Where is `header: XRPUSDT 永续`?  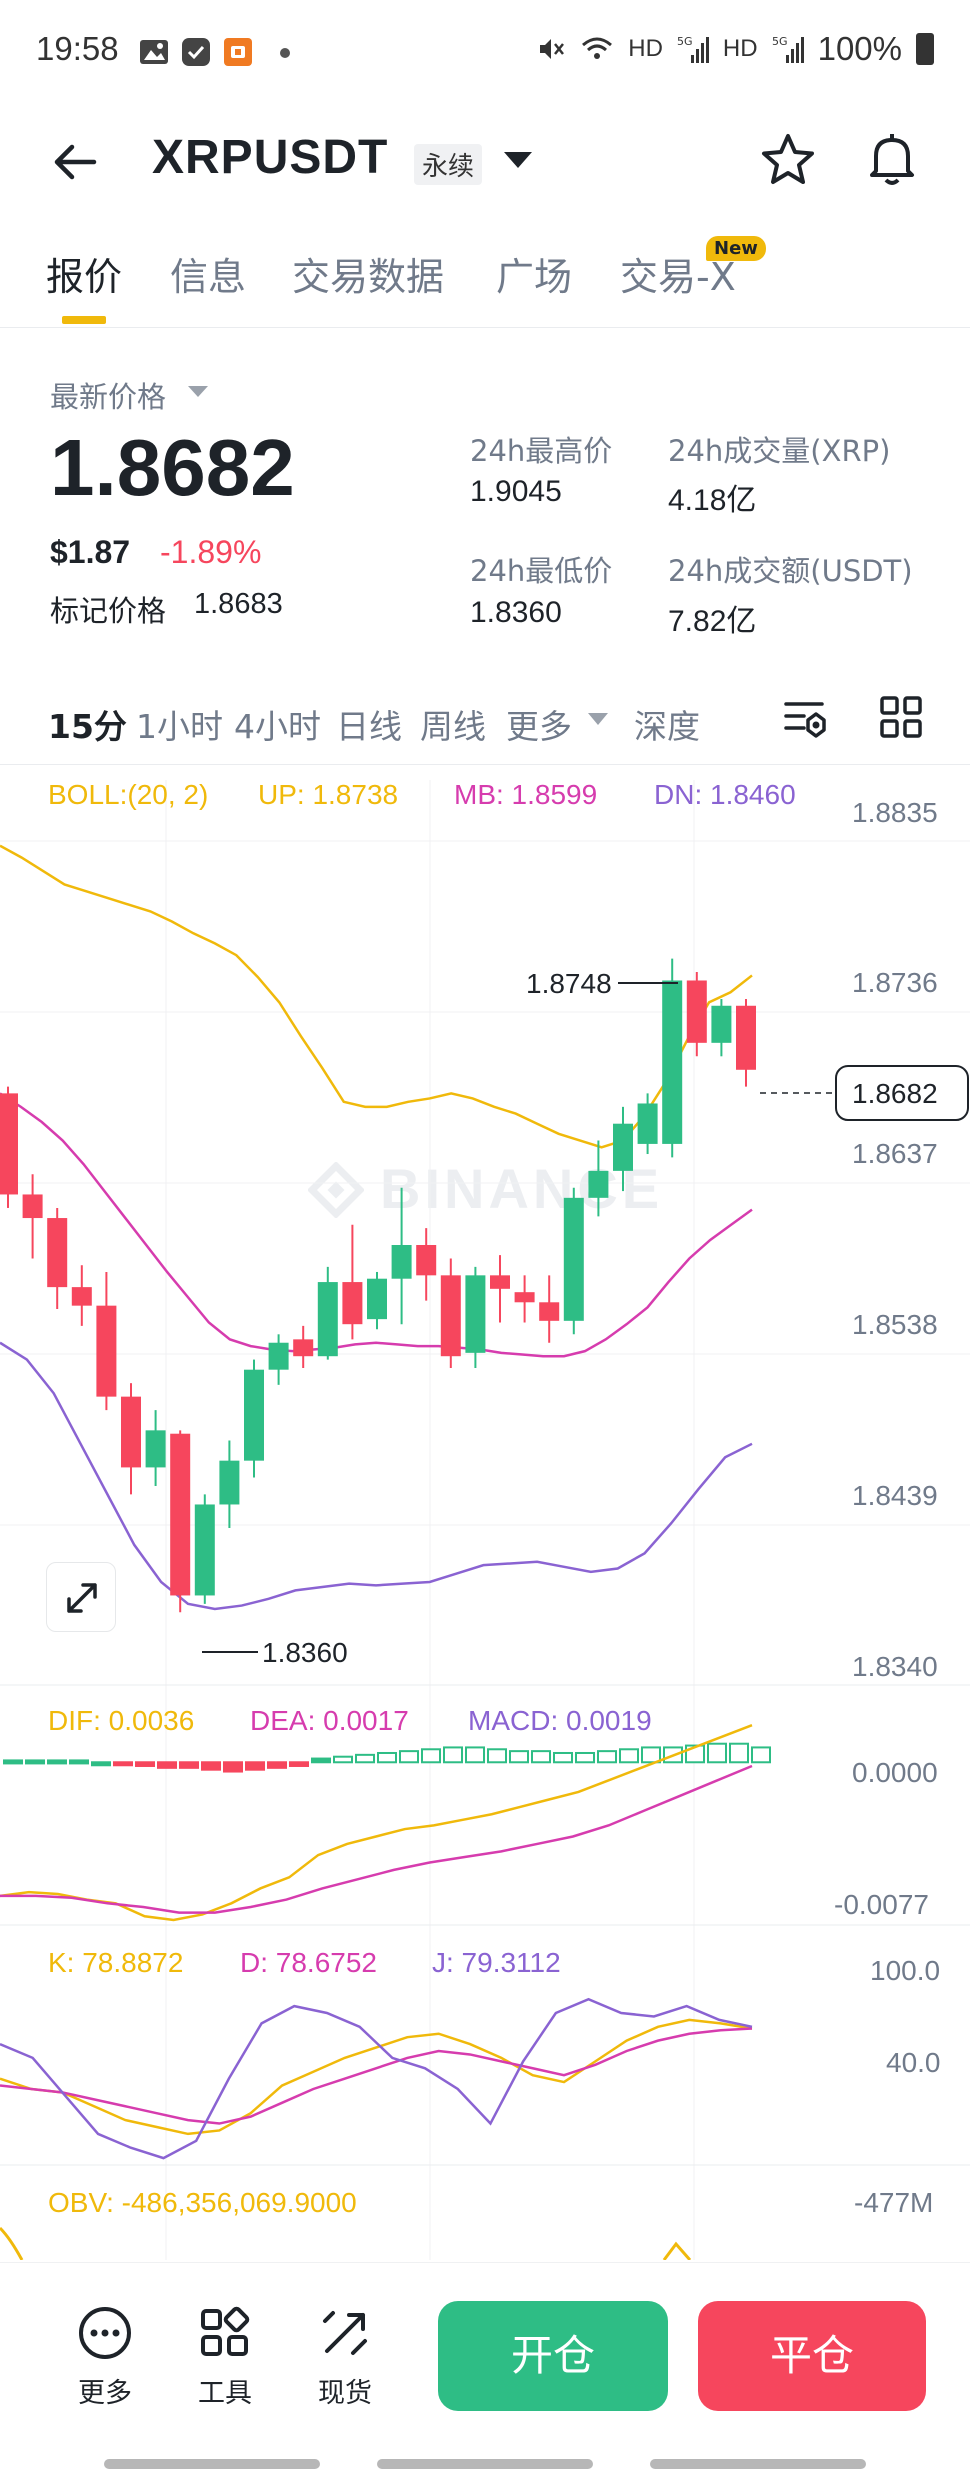
header: XRPUSDT 永续 is located at coordinates (485, 162).